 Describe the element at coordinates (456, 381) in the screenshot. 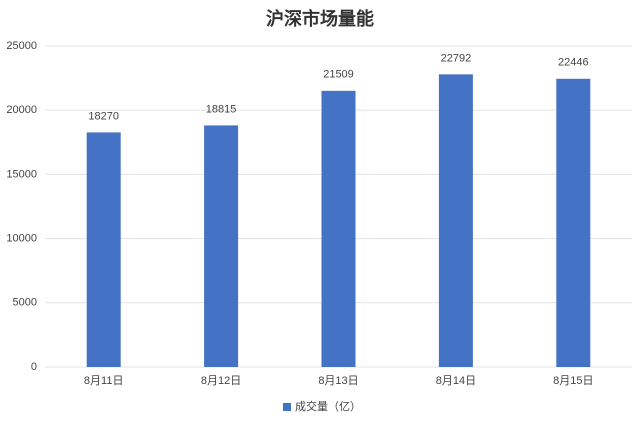

I see `x-tick-label: 8月14日` at that location.